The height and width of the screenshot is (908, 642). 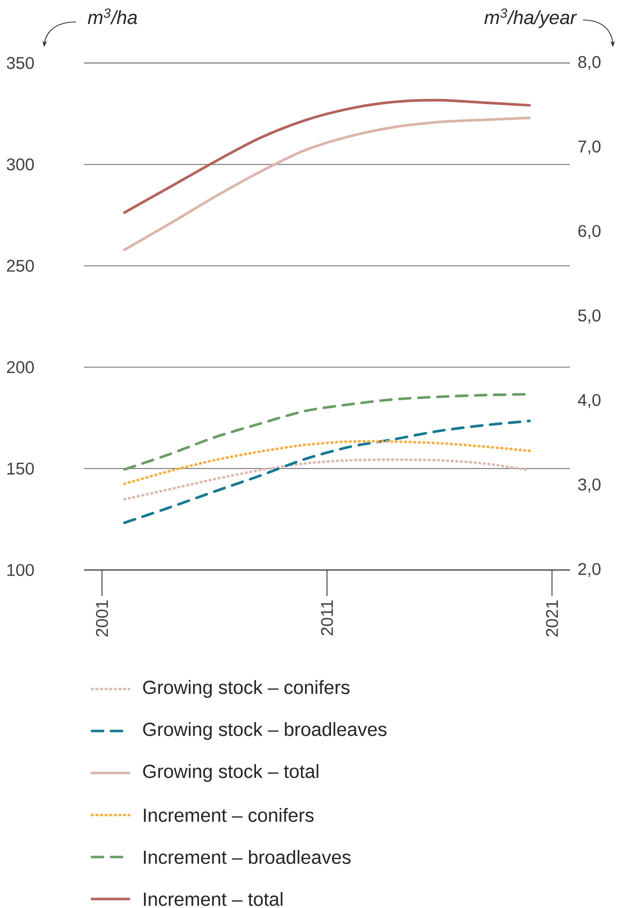 I want to click on y-tick-label: 350, so click(x=20, y=63).